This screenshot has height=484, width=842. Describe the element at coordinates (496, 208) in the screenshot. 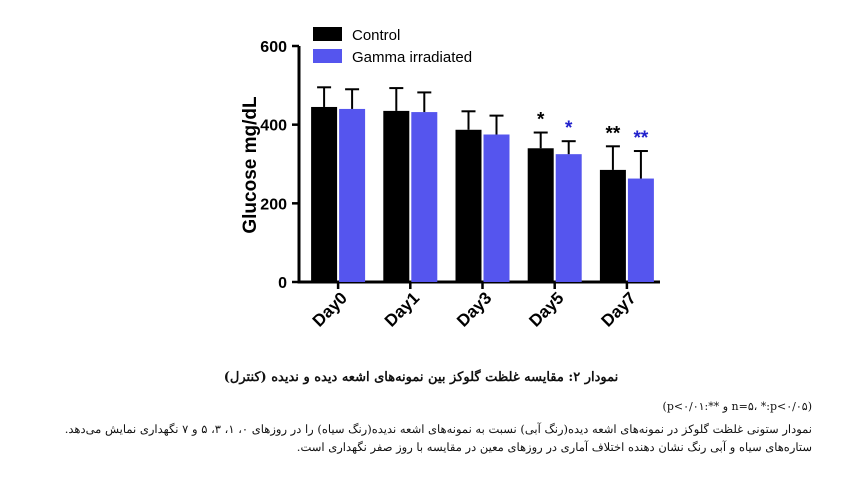

I see `bar-gamma-day3` at that location.